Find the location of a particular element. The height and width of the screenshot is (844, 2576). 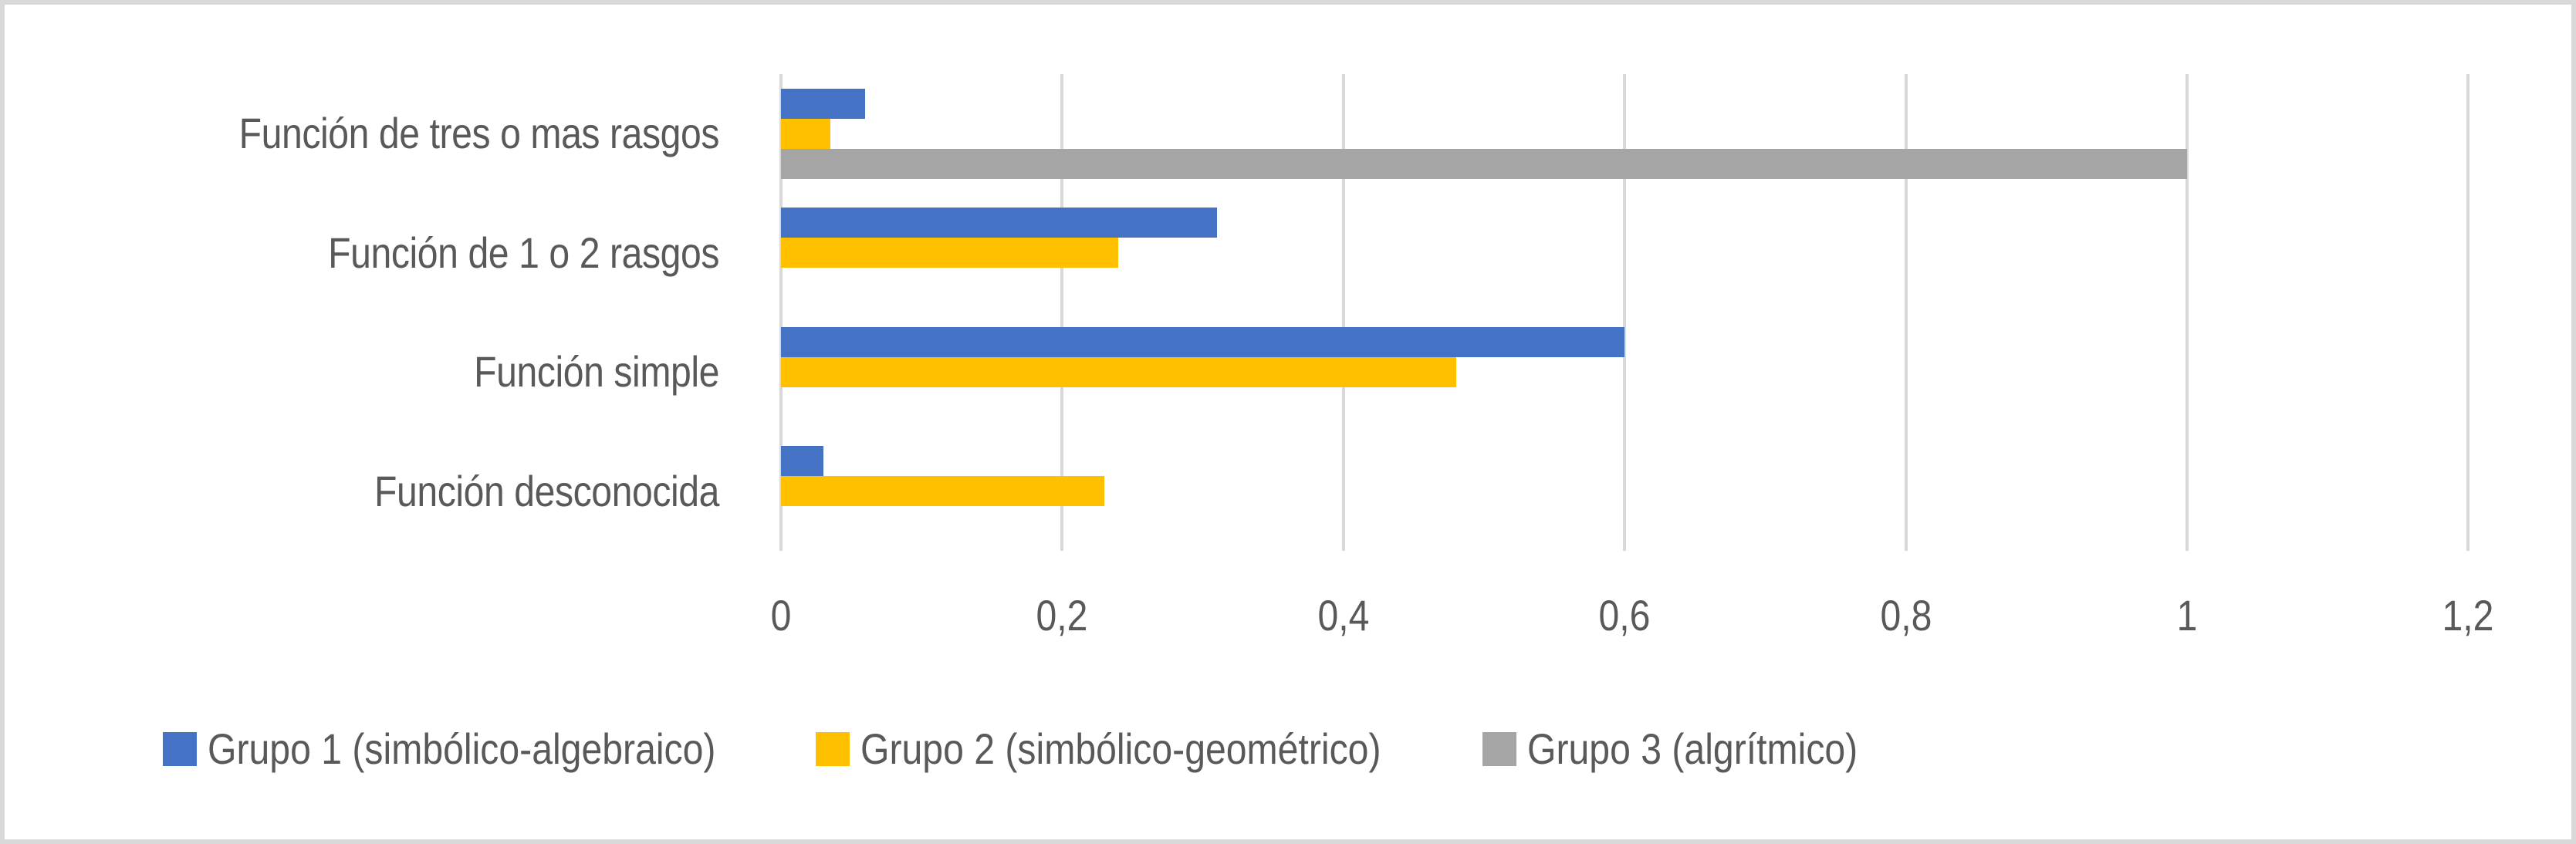

legend-item-series-3: Grupo 3 (algrítmico) is located at coordinates (1697, 749).